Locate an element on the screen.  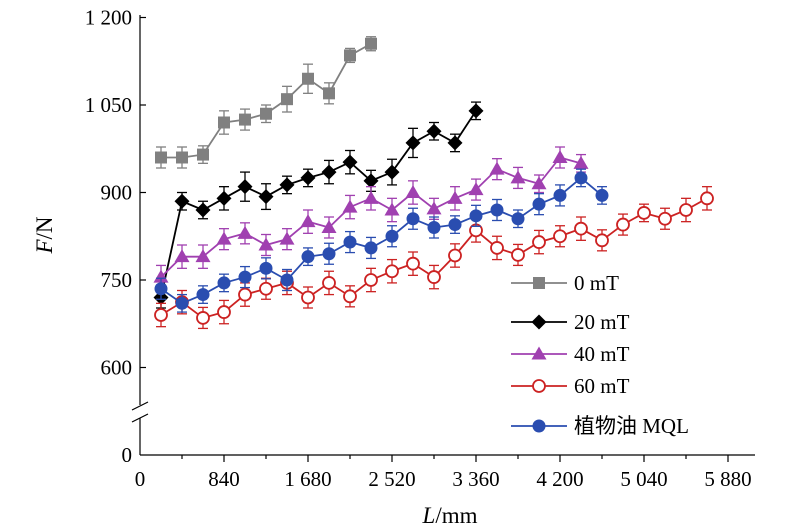
x-tick-label: 4 200 is located at coordinates (559, 479).